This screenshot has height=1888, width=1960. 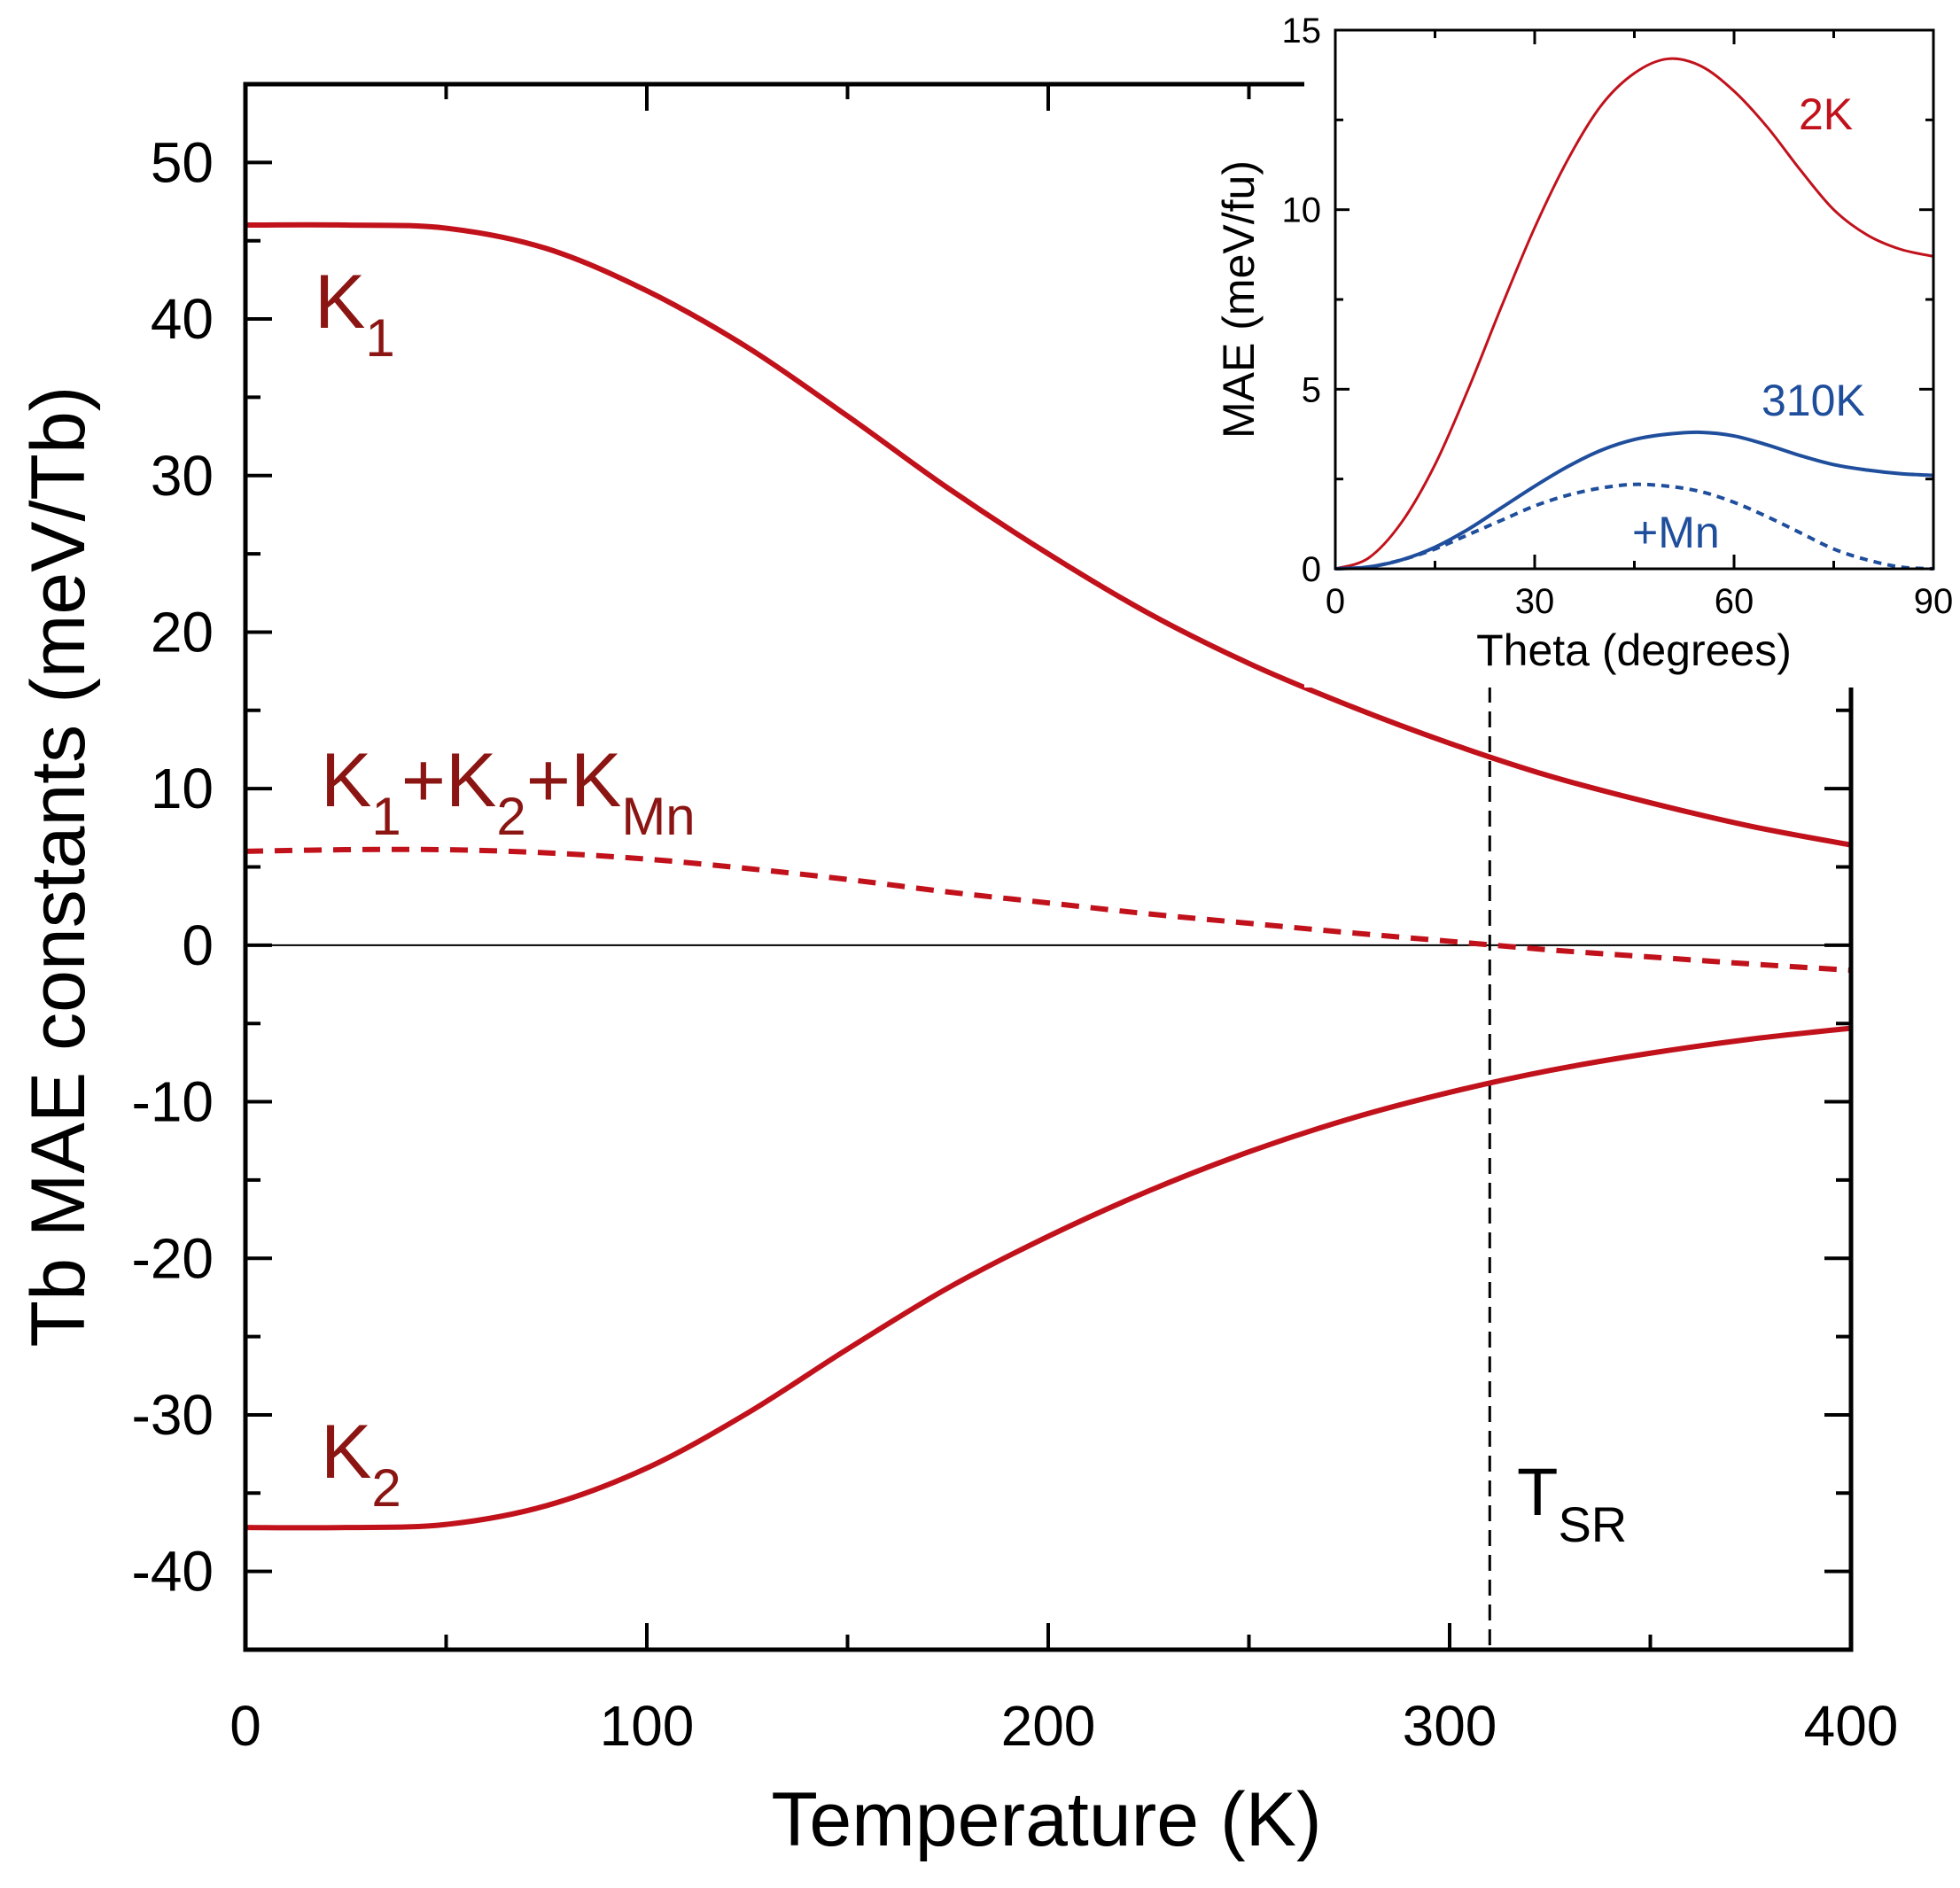 What do you see at coordinates (1311, 569) in the screenshot?
I see `inset-y-tick-label: 0` at bounding box center [1311, 569].